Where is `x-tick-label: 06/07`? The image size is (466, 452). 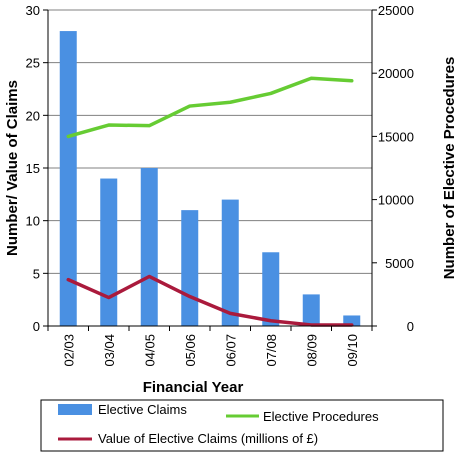
x-tick-label: 06/07 is located at coordinates (230, 350).